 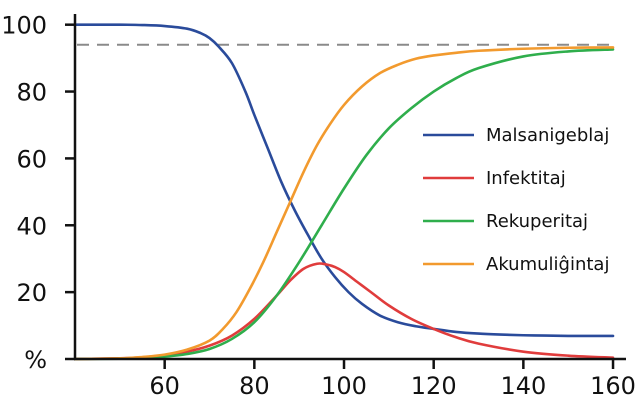 I want to click on y-tick-label: 80, so click(x=31, y=93).